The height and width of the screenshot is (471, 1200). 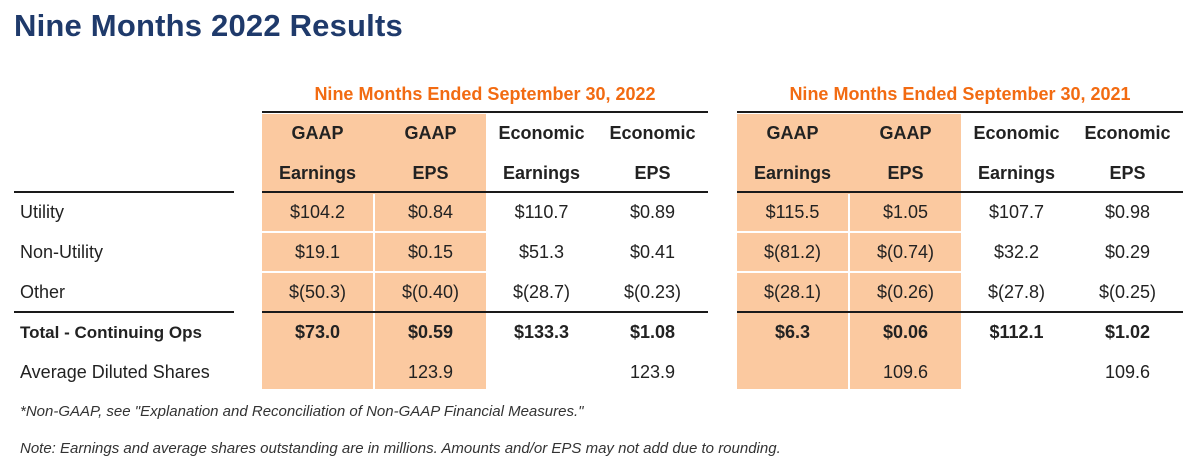 I want to click on table-cell: $32.2, so click(x=1016, y=252).